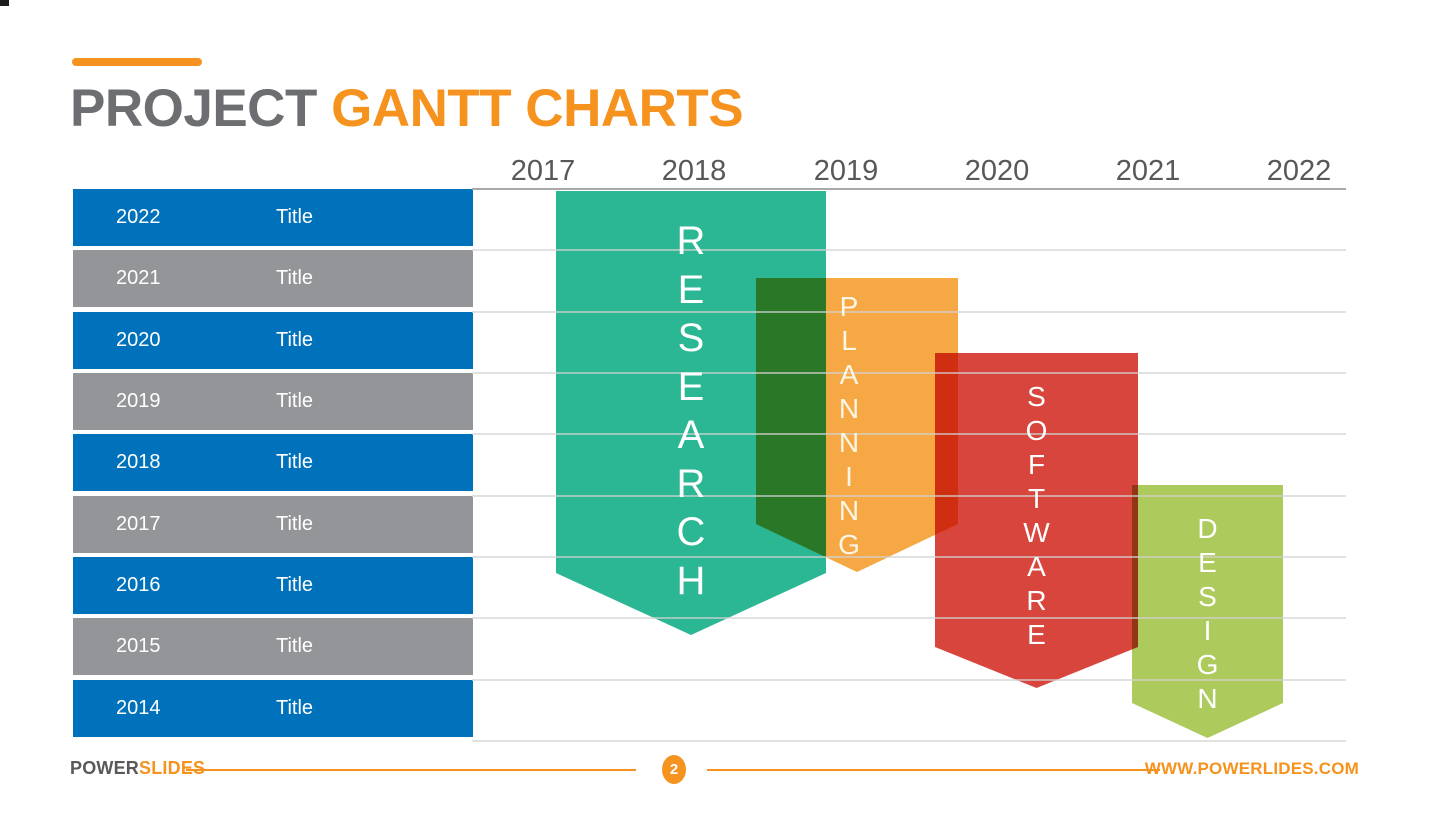 Image resolution: width=1451 pixels, height=814 pixels. I want to click on website-url: WWW.POWERLIDES.COM, so click(1251, 768).